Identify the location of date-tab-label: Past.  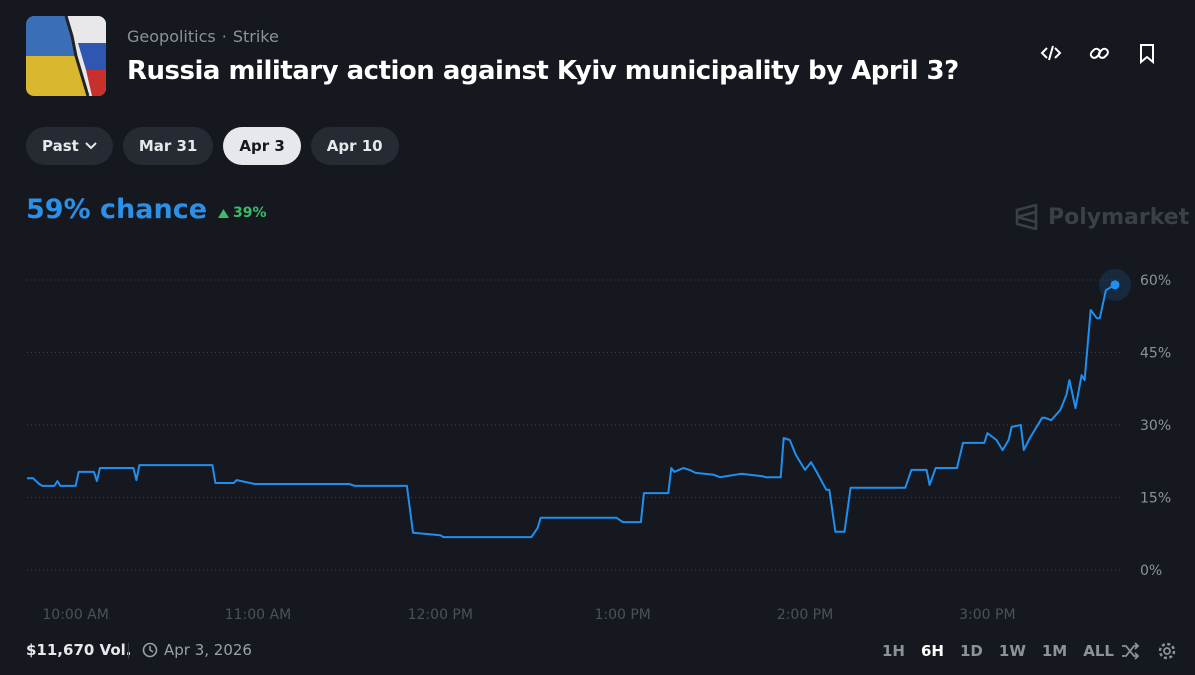
(60, 146).